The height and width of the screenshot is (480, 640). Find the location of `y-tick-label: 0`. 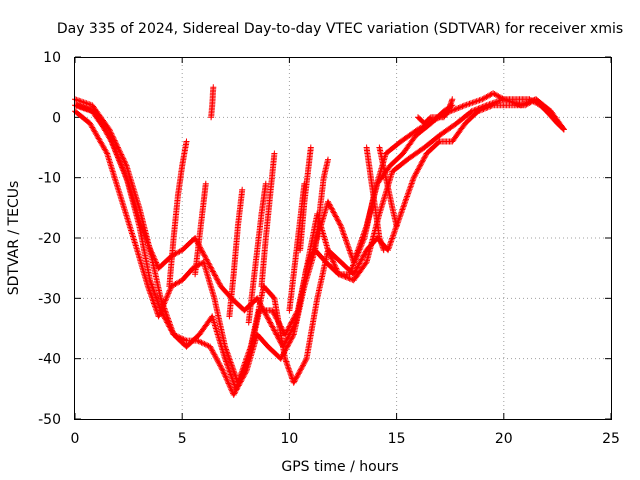

y-tick-label: 0 is located at coordinates (56, 118).